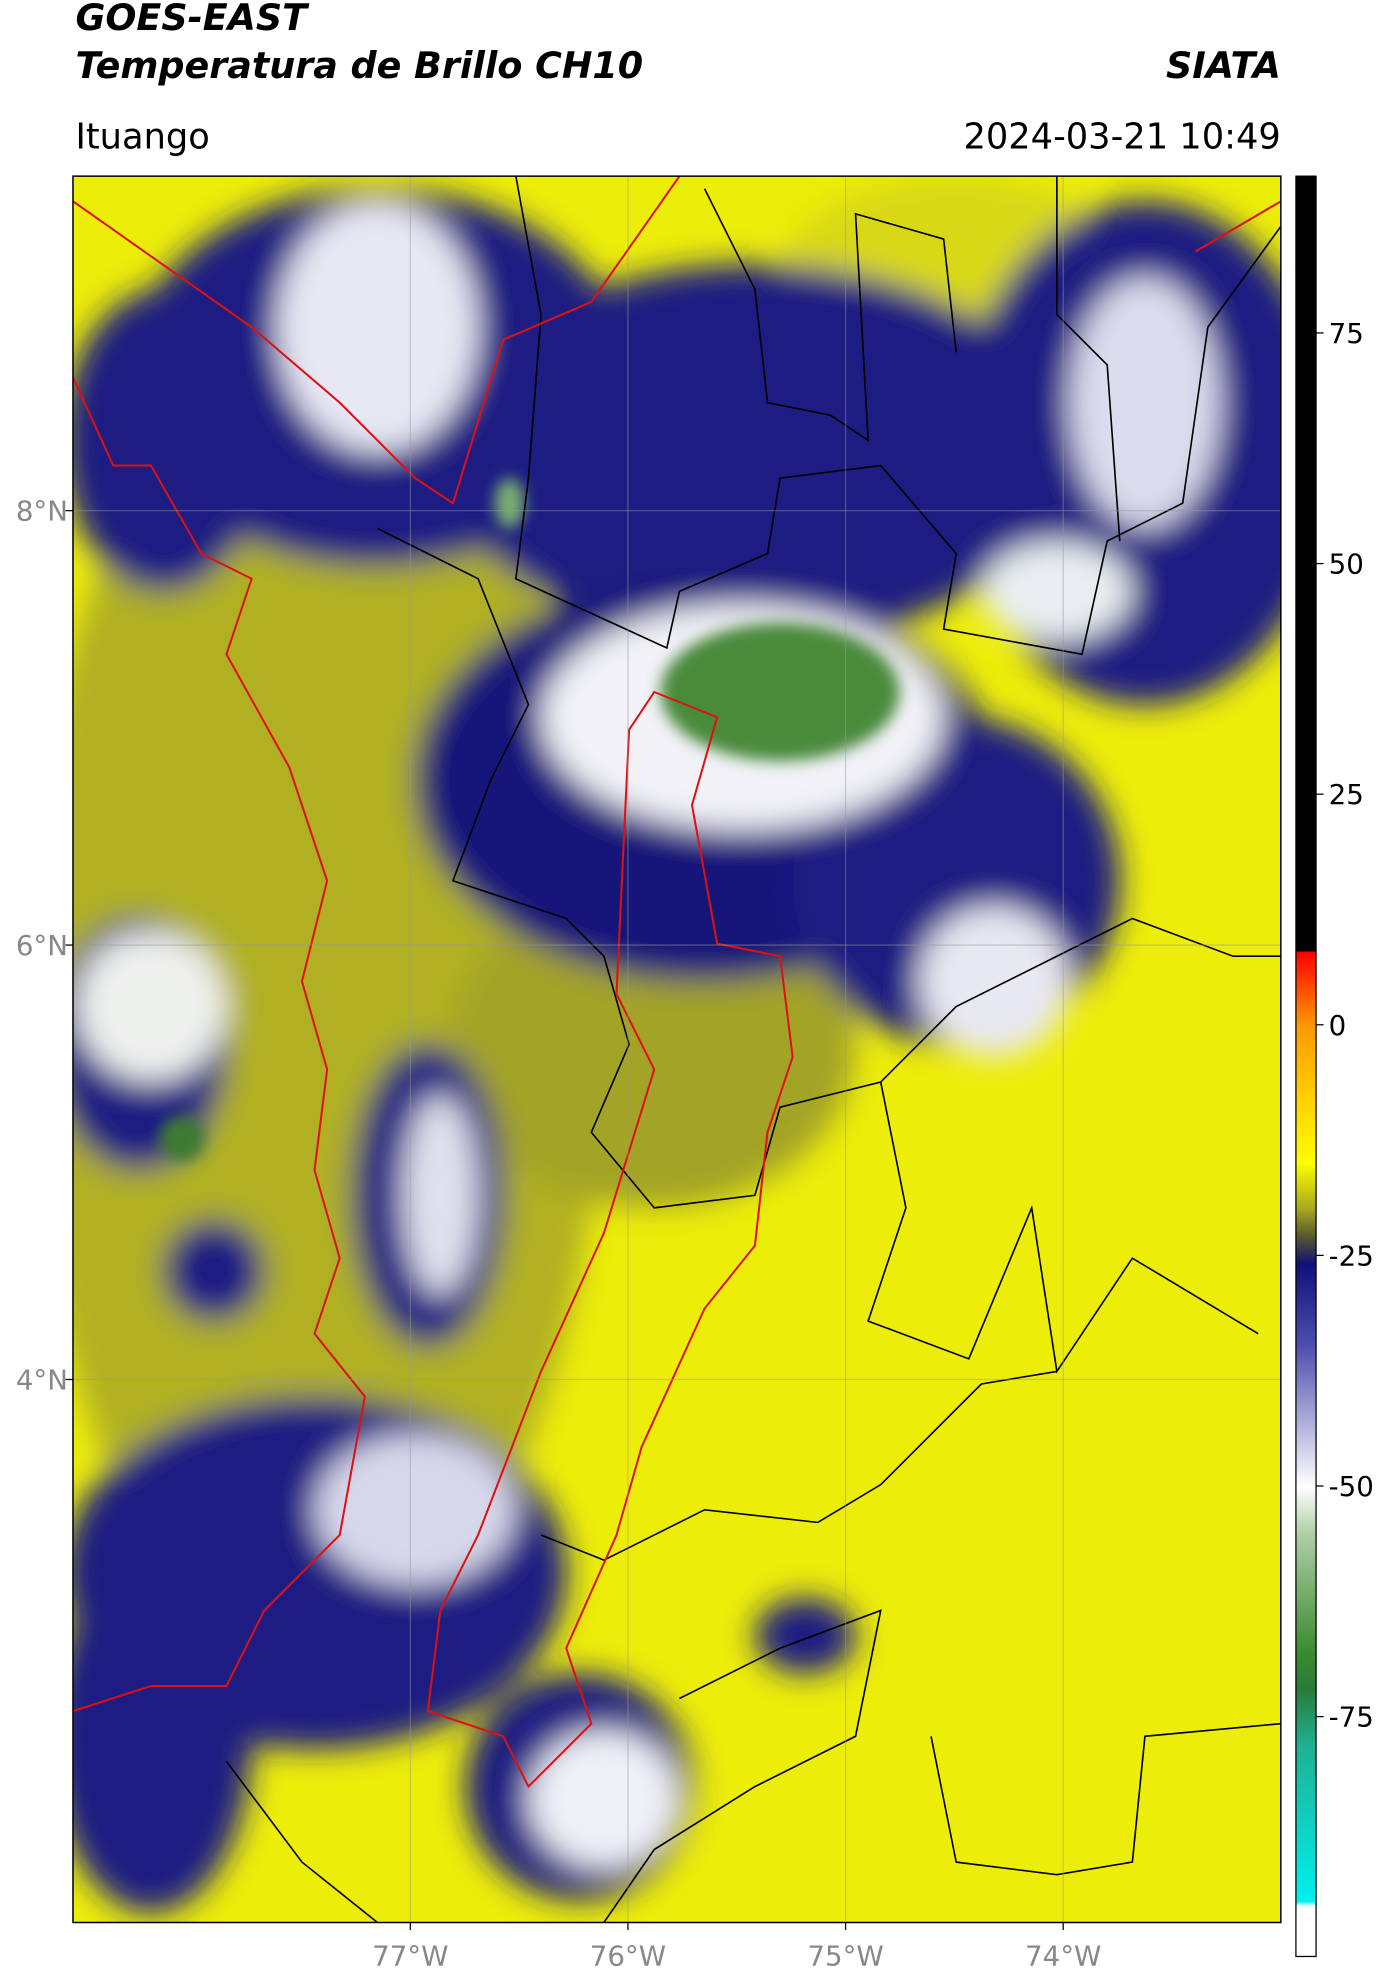 This screenshot has height=1981, width=1384. I want to click on colorbar-tick-label: -75, so click(1351, 1717).